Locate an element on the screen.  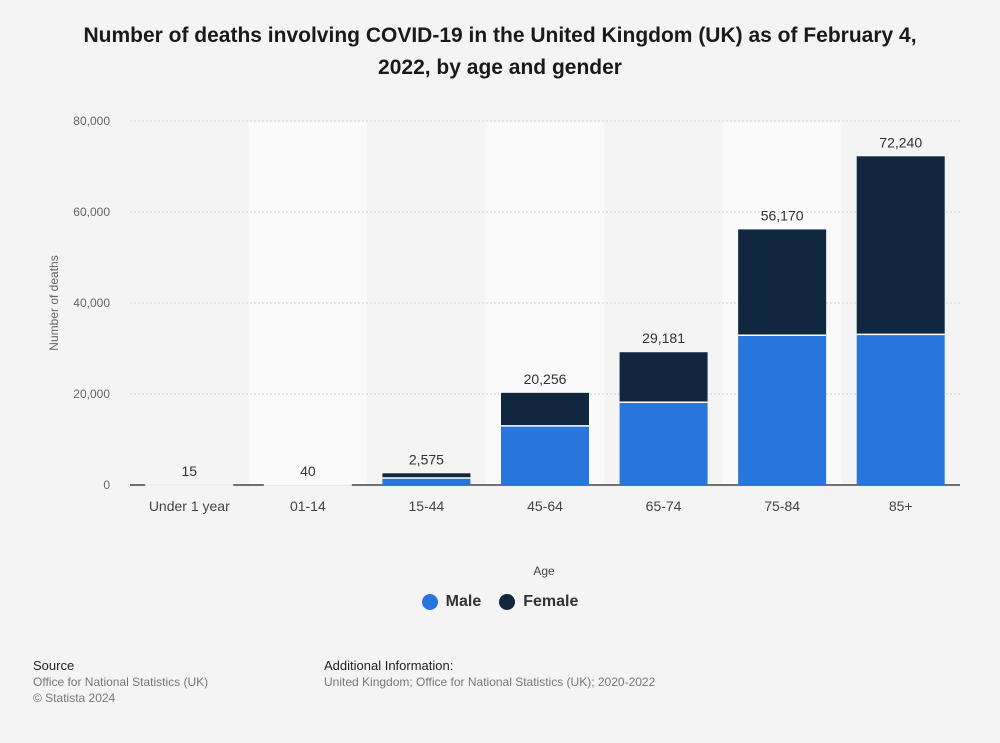
y-tick-label: 80,000 is located at coordinates (91, 121).